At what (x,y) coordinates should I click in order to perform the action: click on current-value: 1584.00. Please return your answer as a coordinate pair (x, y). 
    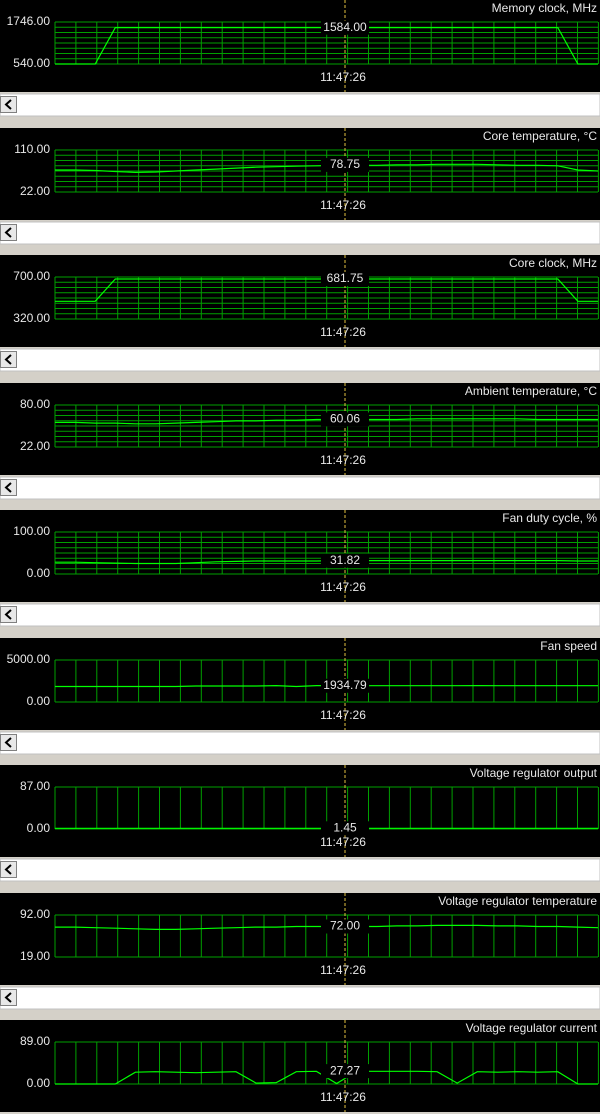
    Looking at the image, I should click on (345, 27).